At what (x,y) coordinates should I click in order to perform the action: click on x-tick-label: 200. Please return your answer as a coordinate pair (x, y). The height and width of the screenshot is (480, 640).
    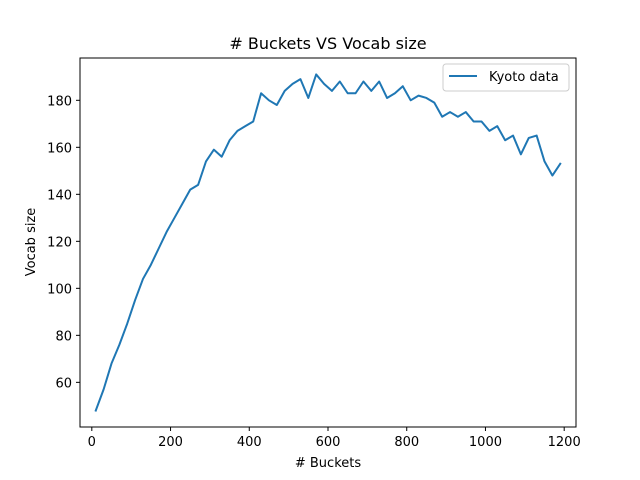
    Looking at the image, I should click on (170, 442).